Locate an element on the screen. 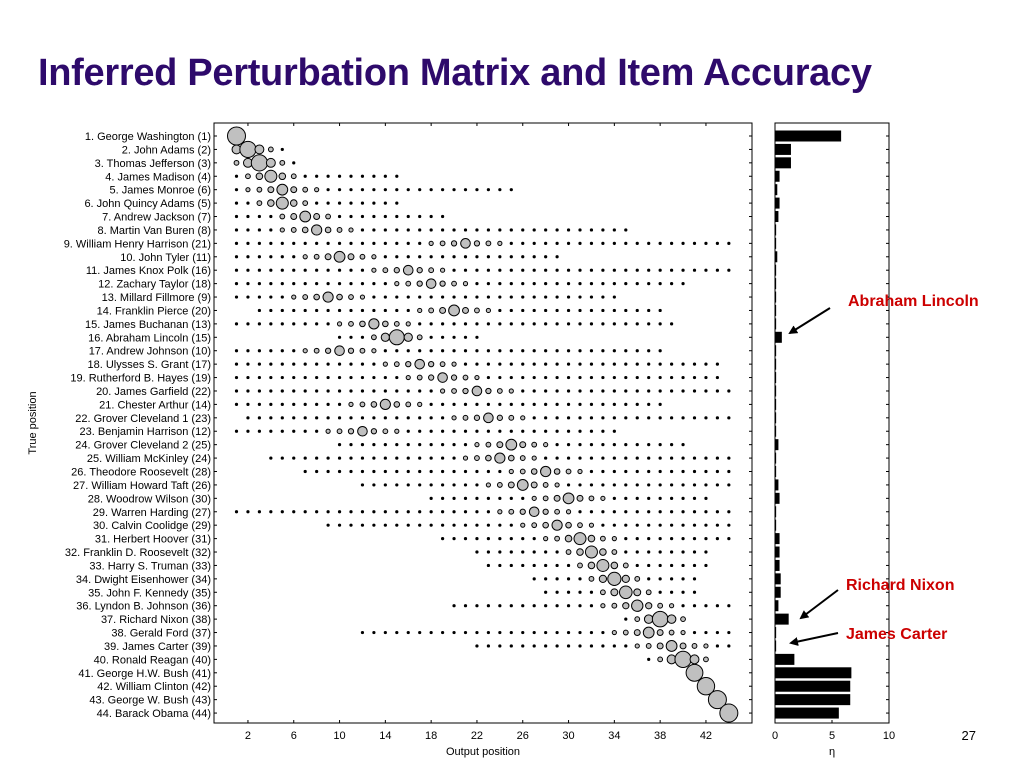 The width and height of the screenshot is (1024, 768). callout-arrow is located at coordinates (819, 604).